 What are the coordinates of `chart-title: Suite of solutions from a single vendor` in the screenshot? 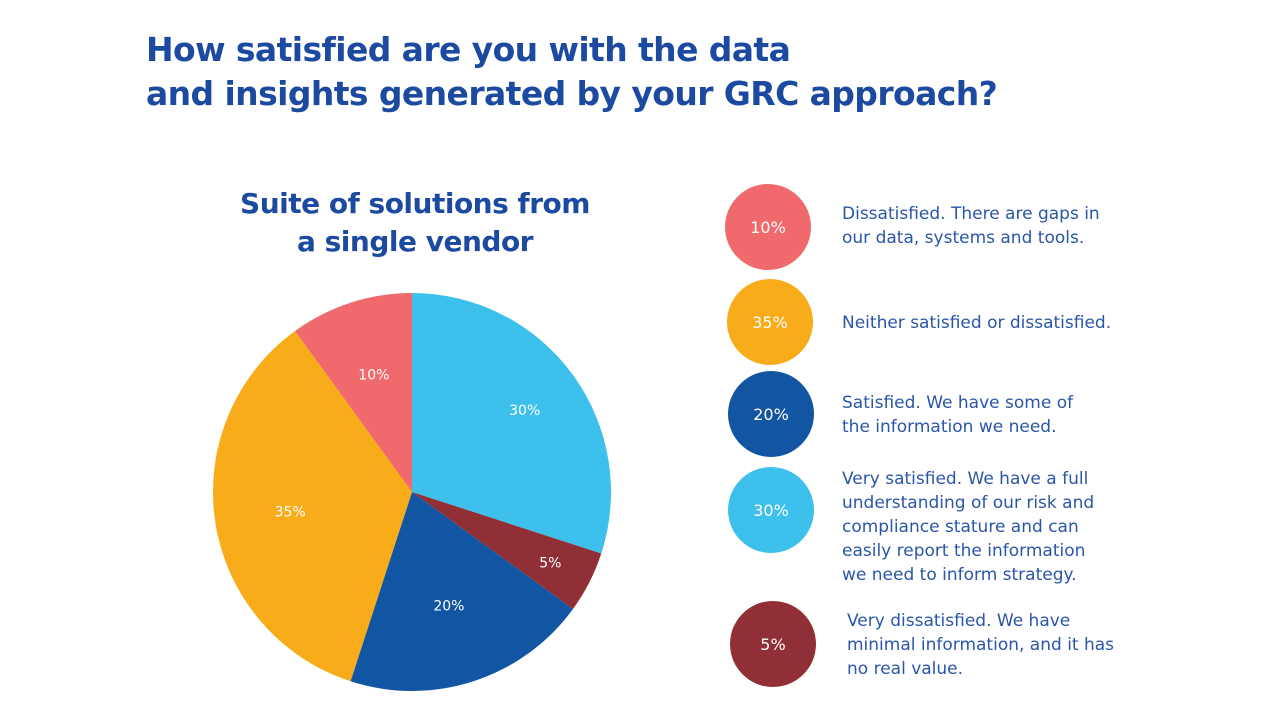 It's located at (415, 223).